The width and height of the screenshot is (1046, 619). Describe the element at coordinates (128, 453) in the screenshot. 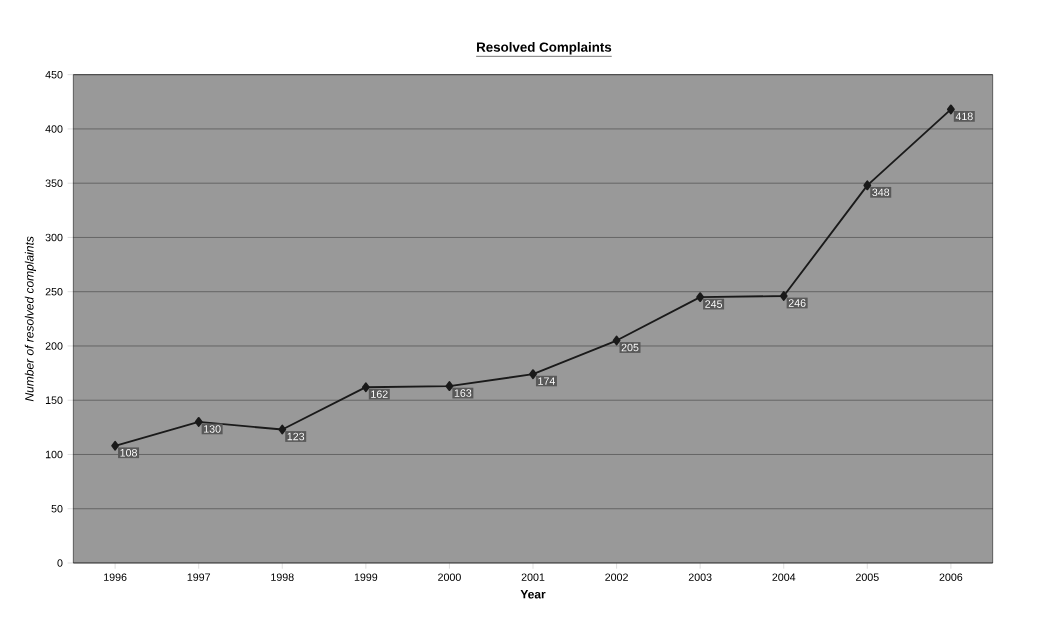

I see `data-label: 108` at that location.